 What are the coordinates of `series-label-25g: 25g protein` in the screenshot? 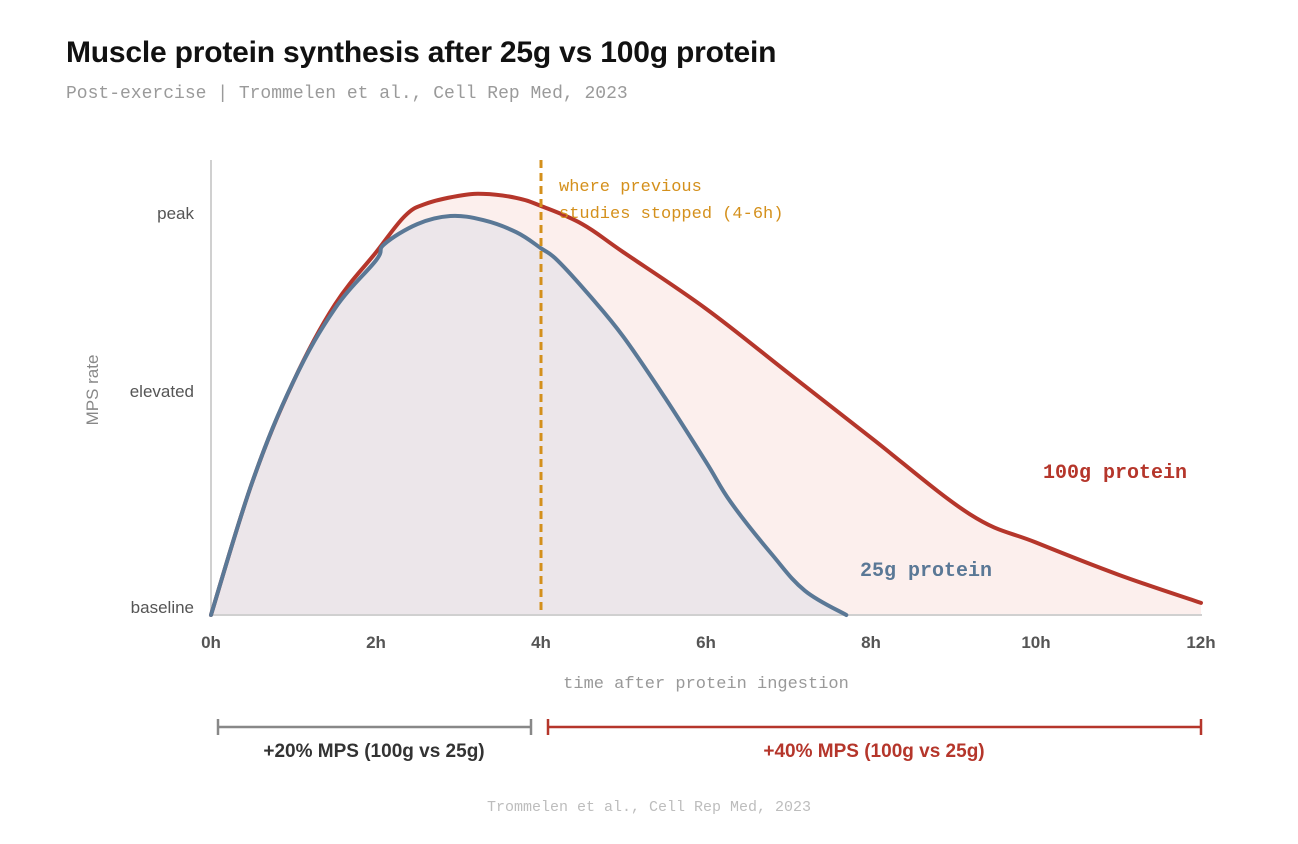 It's located at (926, 571).